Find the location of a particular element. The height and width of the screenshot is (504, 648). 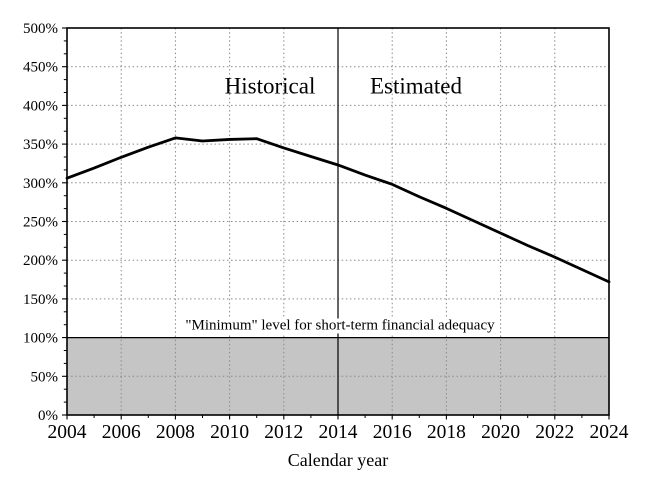

y-tick-label: 500% is located at coordinates (40, 29).